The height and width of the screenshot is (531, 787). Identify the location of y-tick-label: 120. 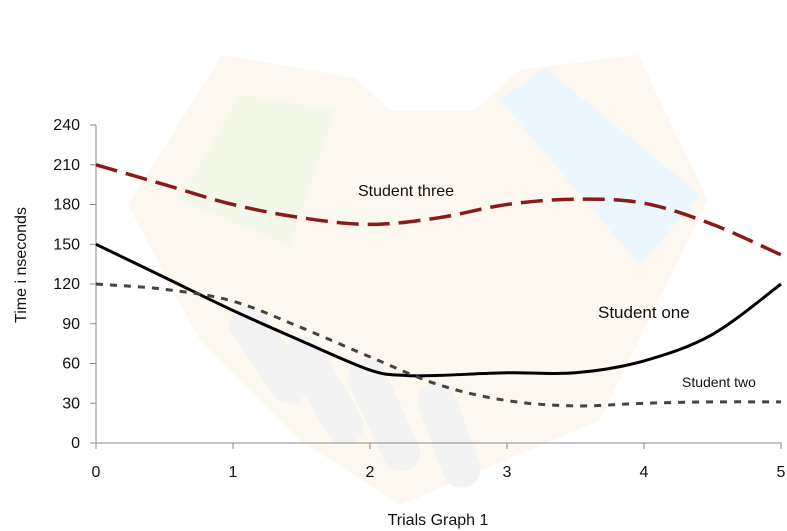
(66, 284).